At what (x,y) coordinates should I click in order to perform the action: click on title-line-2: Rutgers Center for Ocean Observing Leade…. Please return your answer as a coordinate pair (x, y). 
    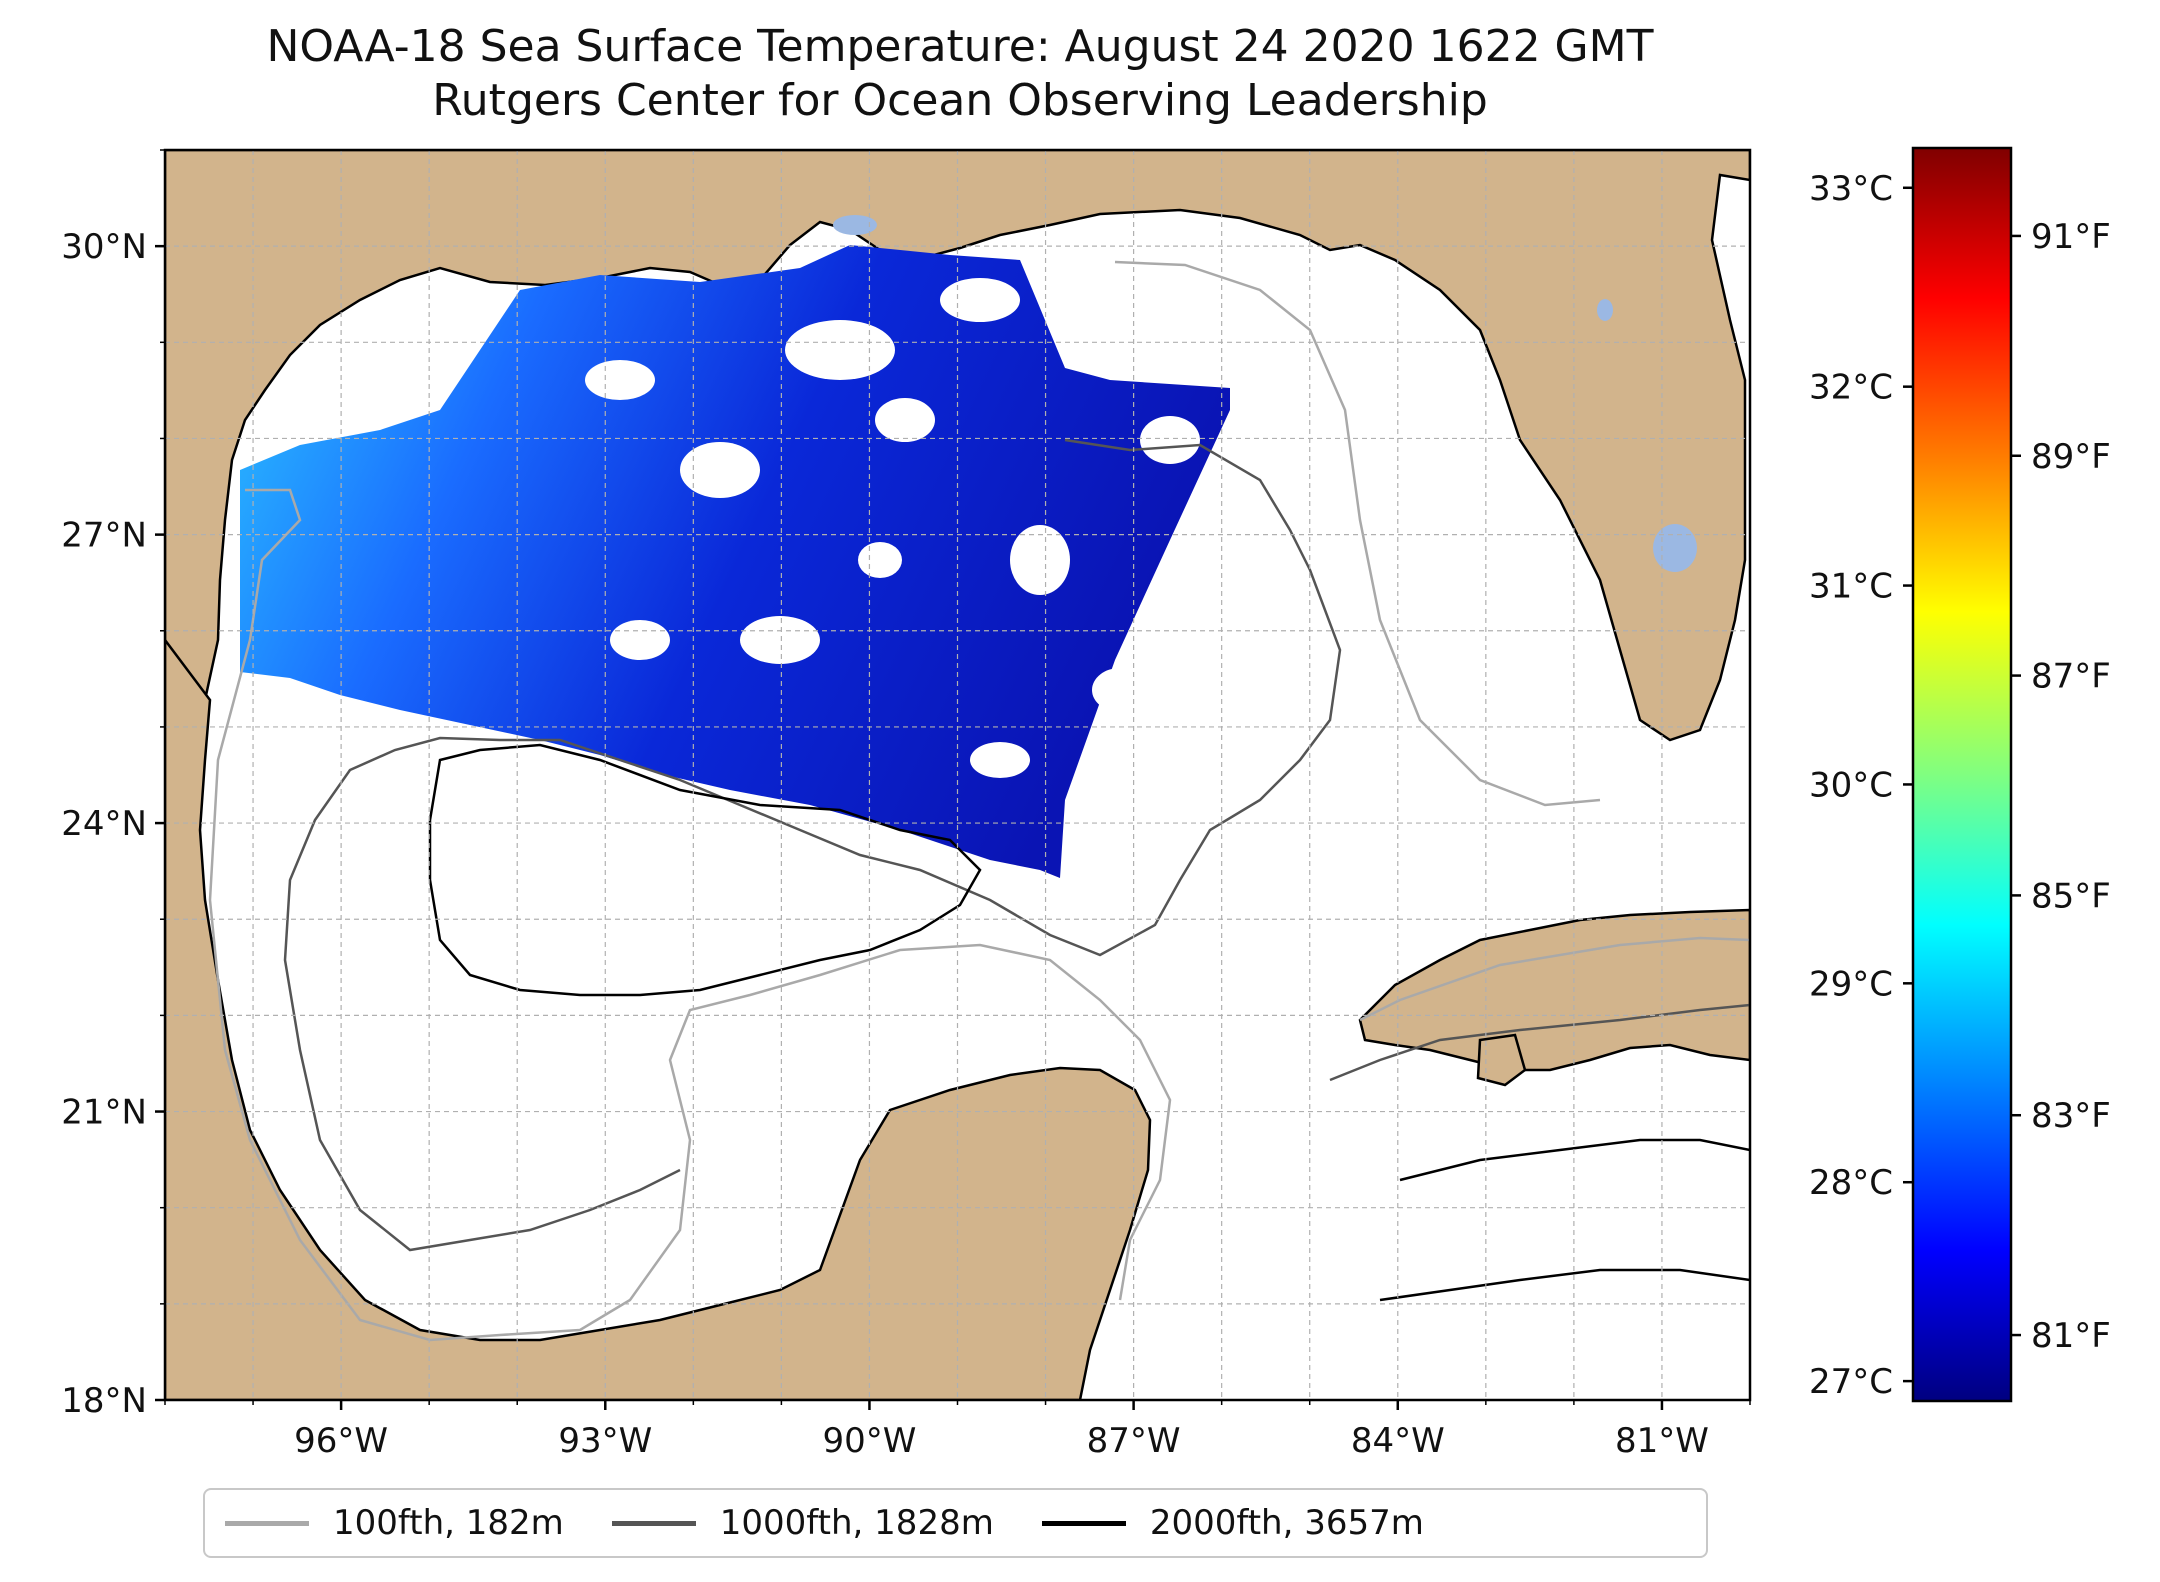
    Looking at the image, I should click on (960, 100).